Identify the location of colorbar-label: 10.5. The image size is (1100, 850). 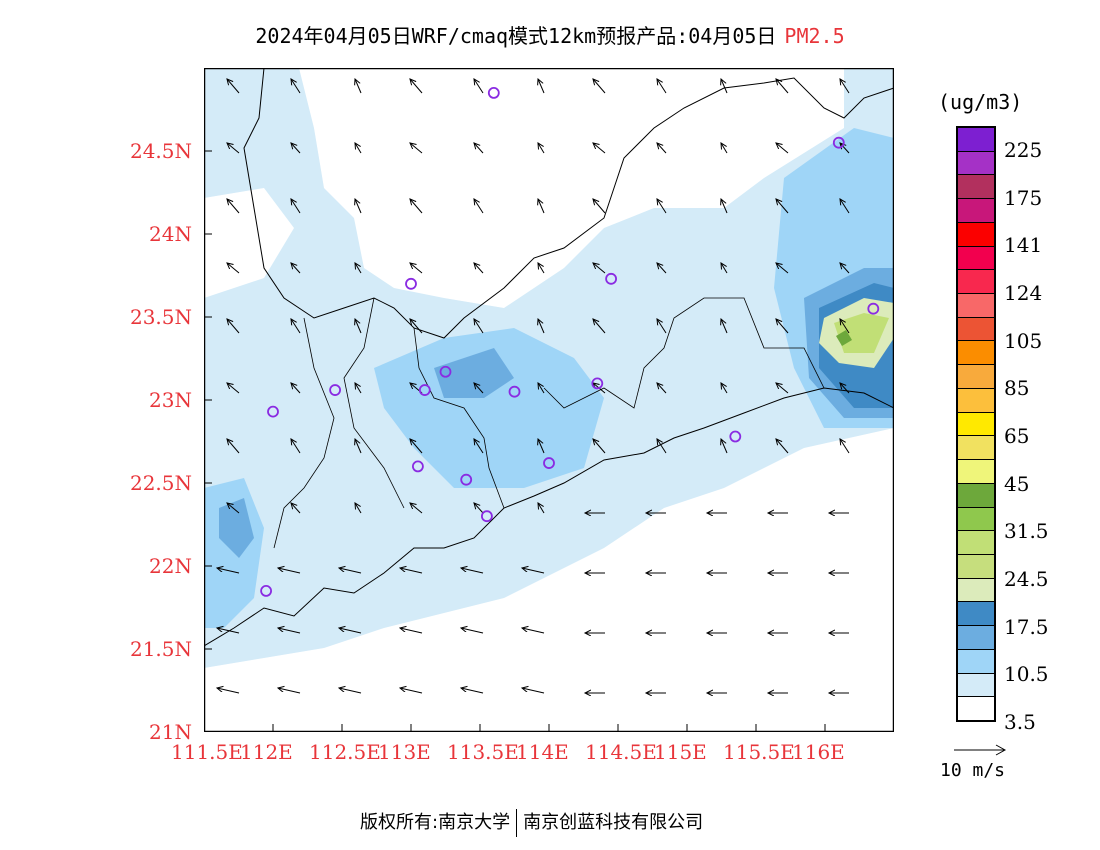
(1026, 674).